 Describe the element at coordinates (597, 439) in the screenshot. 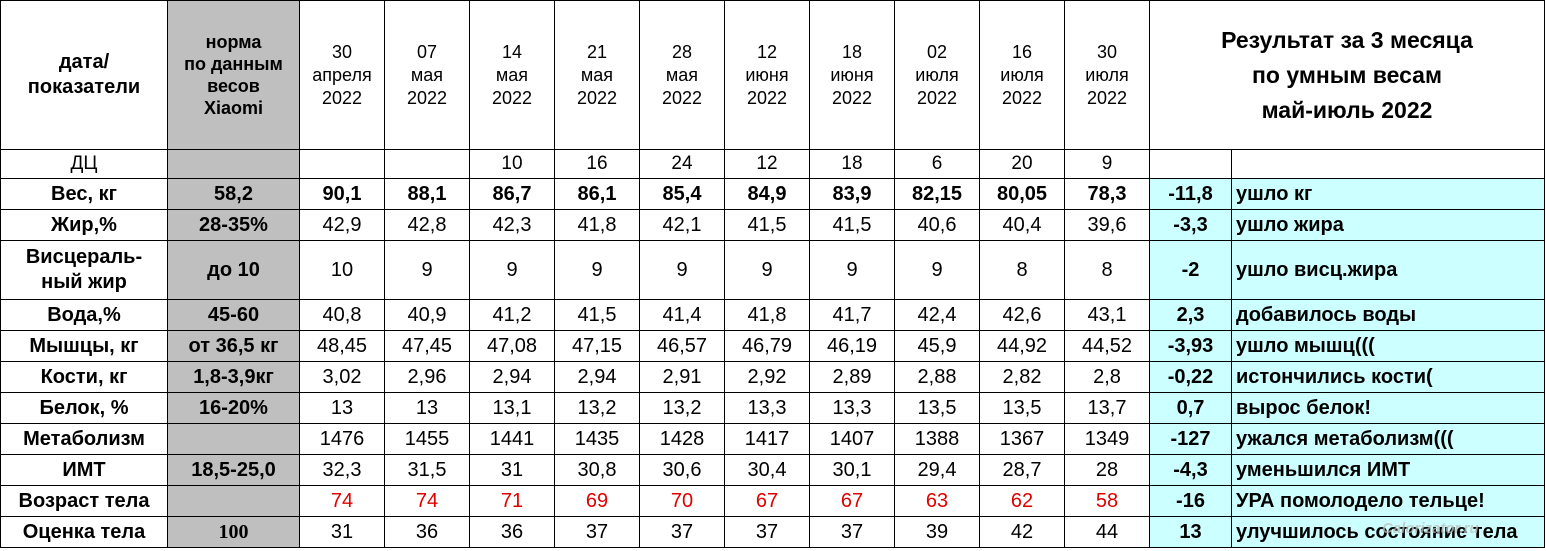

I see `row-value: 1435` at that location.